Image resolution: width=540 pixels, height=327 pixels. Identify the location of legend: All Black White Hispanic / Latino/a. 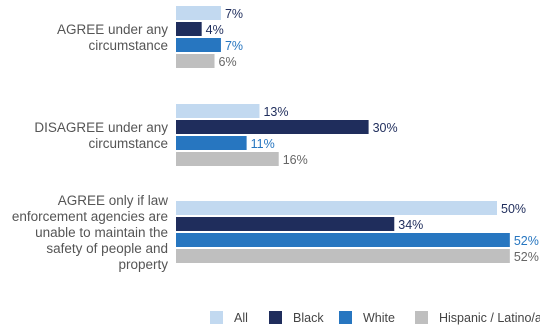
(375, 318).